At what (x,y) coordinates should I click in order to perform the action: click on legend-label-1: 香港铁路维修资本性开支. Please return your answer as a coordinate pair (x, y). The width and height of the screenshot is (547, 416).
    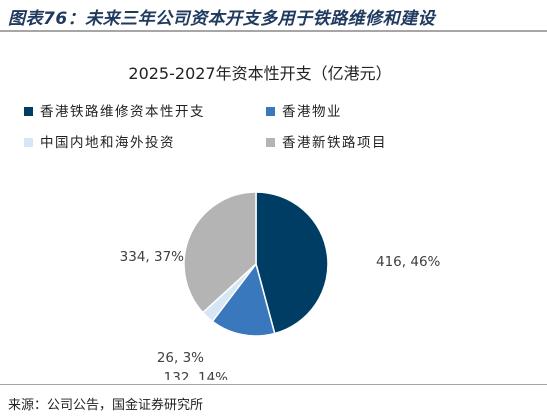
    Looking at the image, I should click on (122, 112).